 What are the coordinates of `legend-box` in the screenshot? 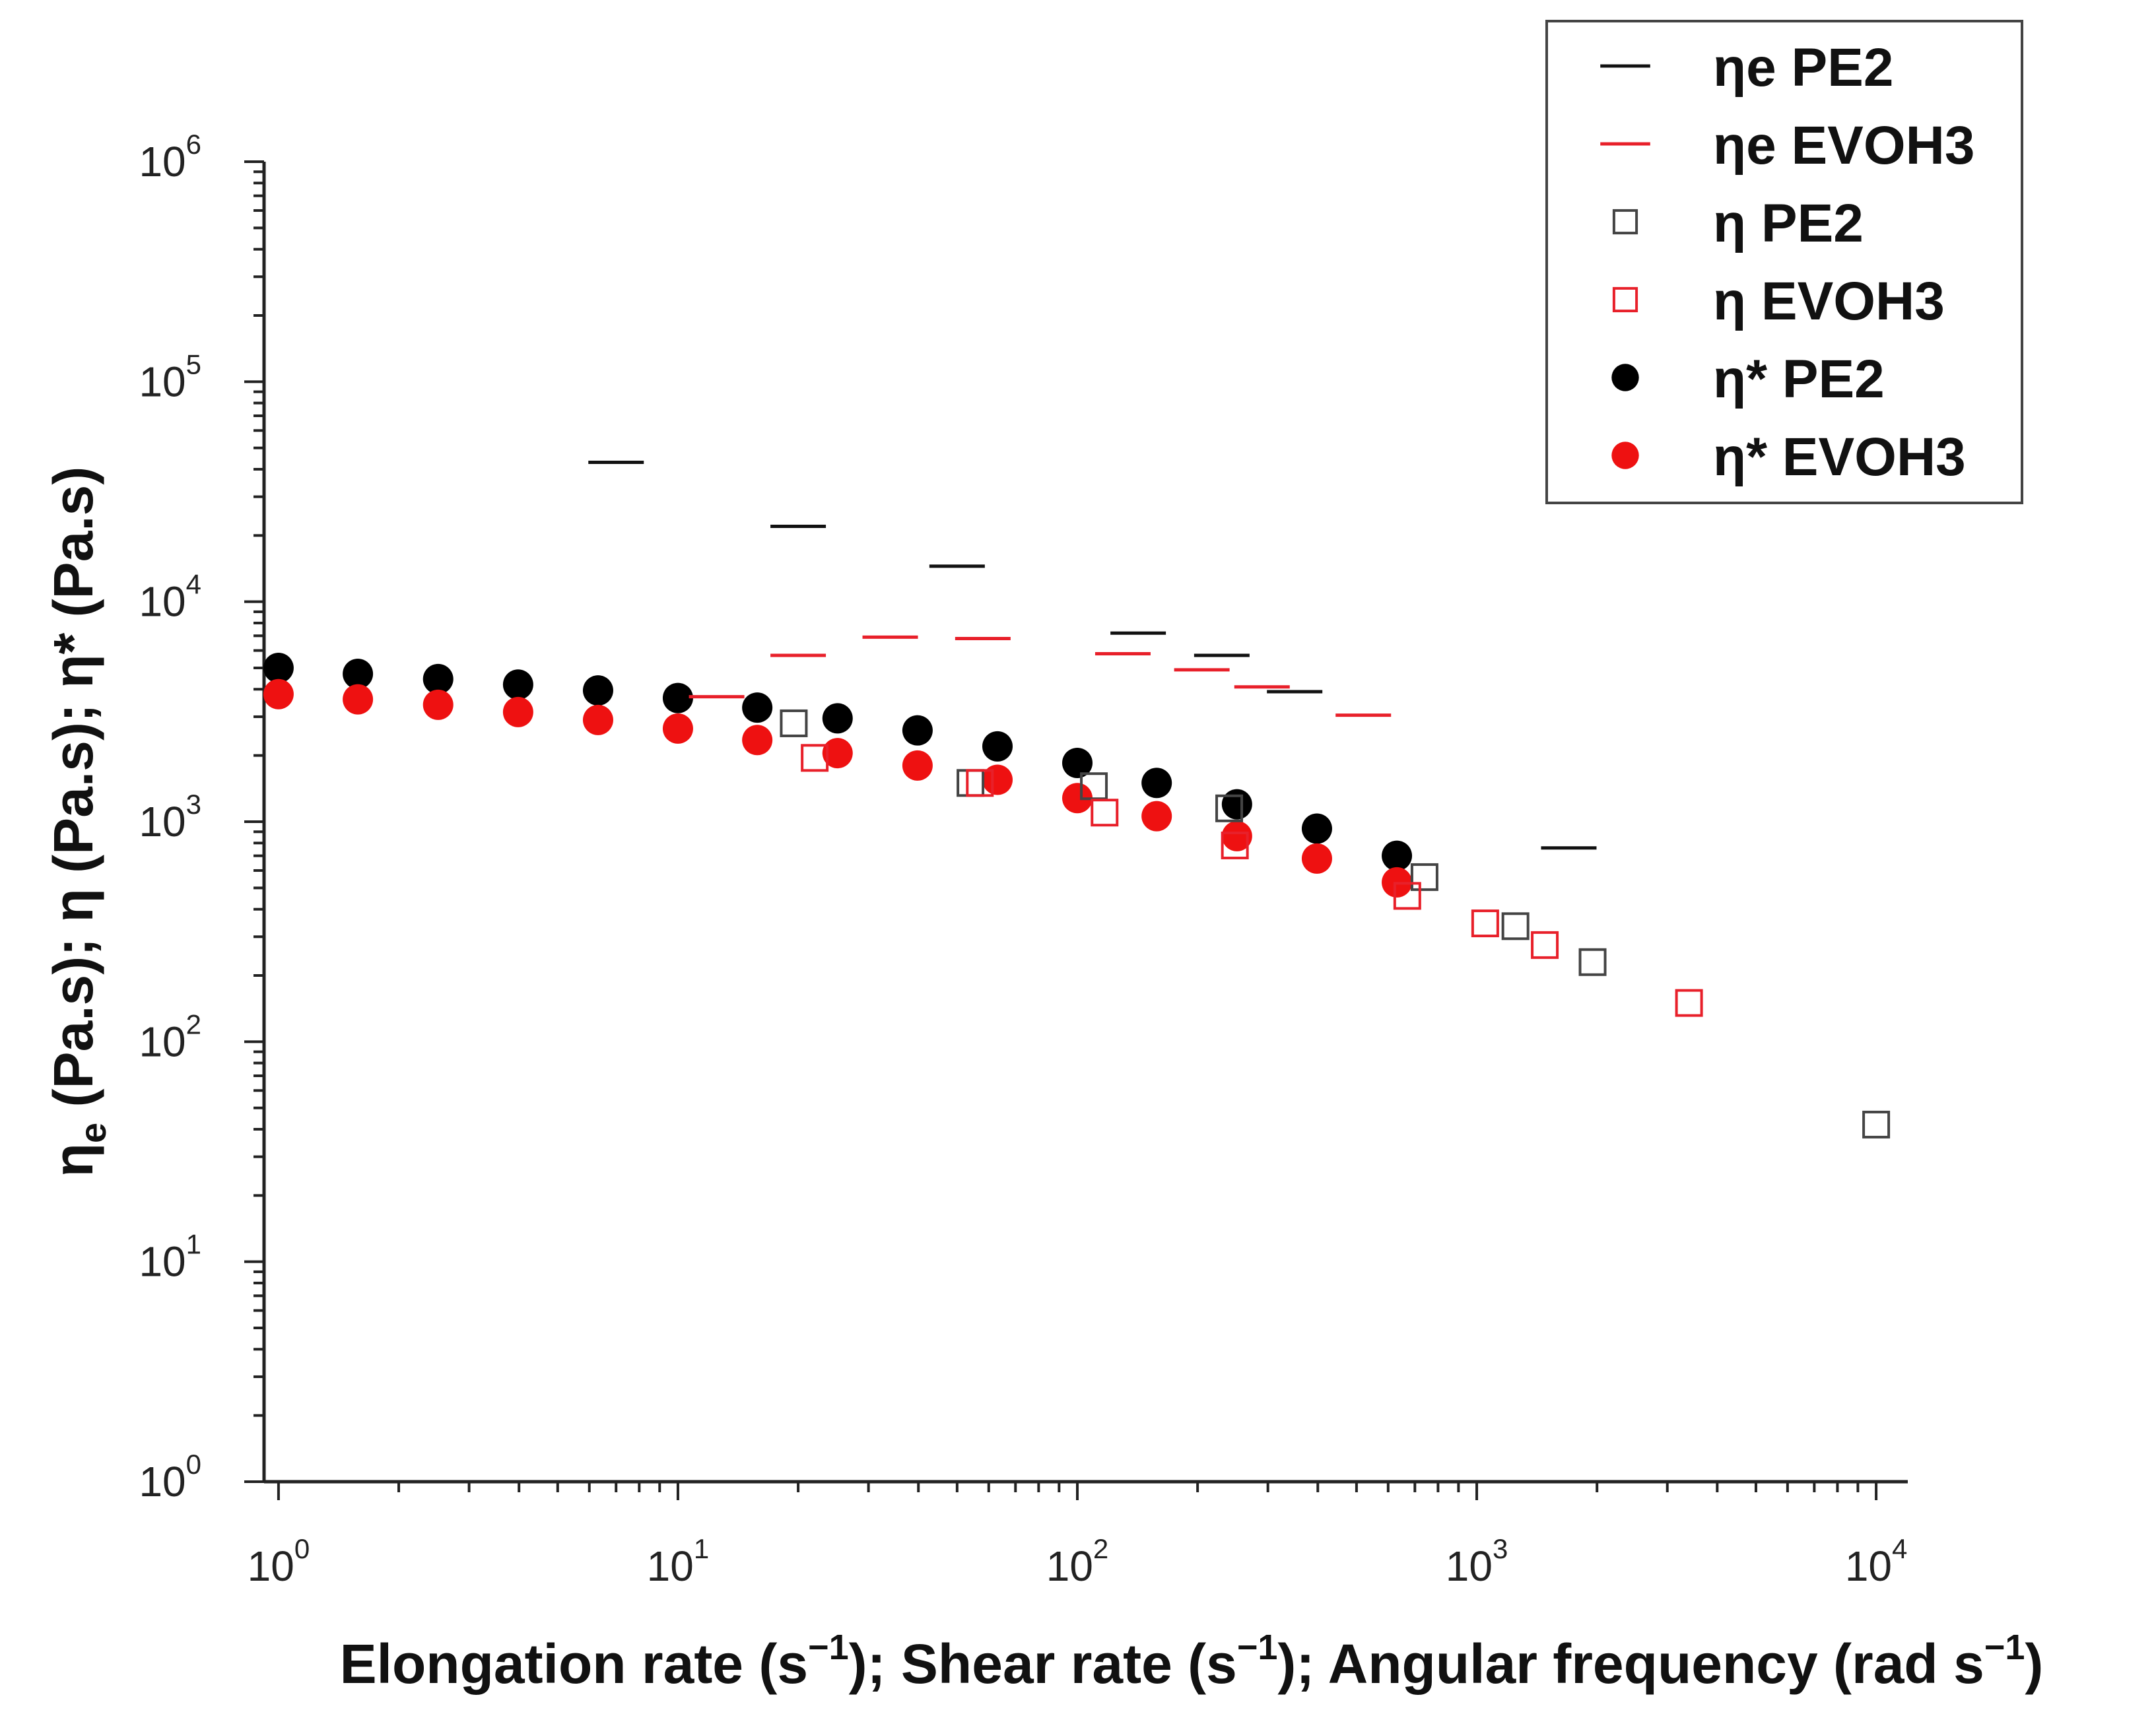 It's located at (1784, 262).